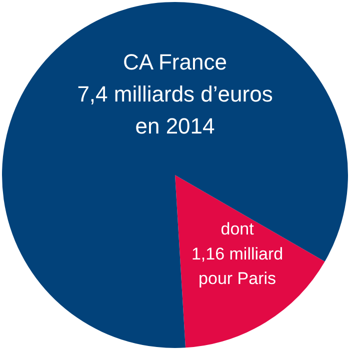 This screenshot has width=350, height=350. I want to click on slice-label: CA France 7,4 milliards d’euros en 2014, so click(175, 94).